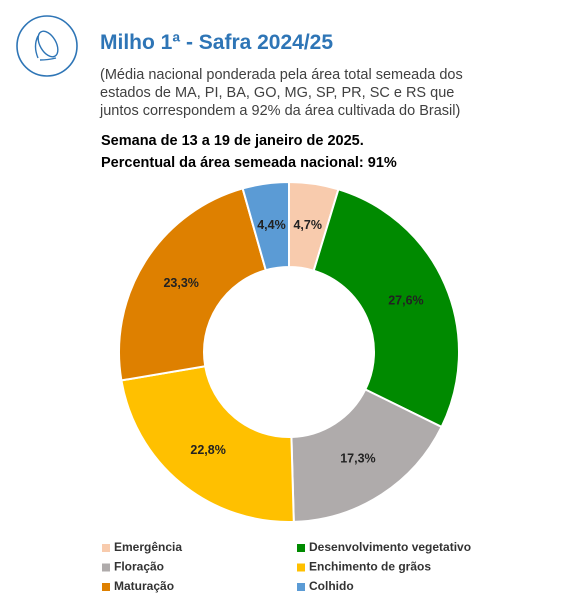  What do you see at coordinates (216, 42) in the screenshot?
I see `chart-title: Milho 1ª - Safra 2024/25` at bounding box center [216, 42].